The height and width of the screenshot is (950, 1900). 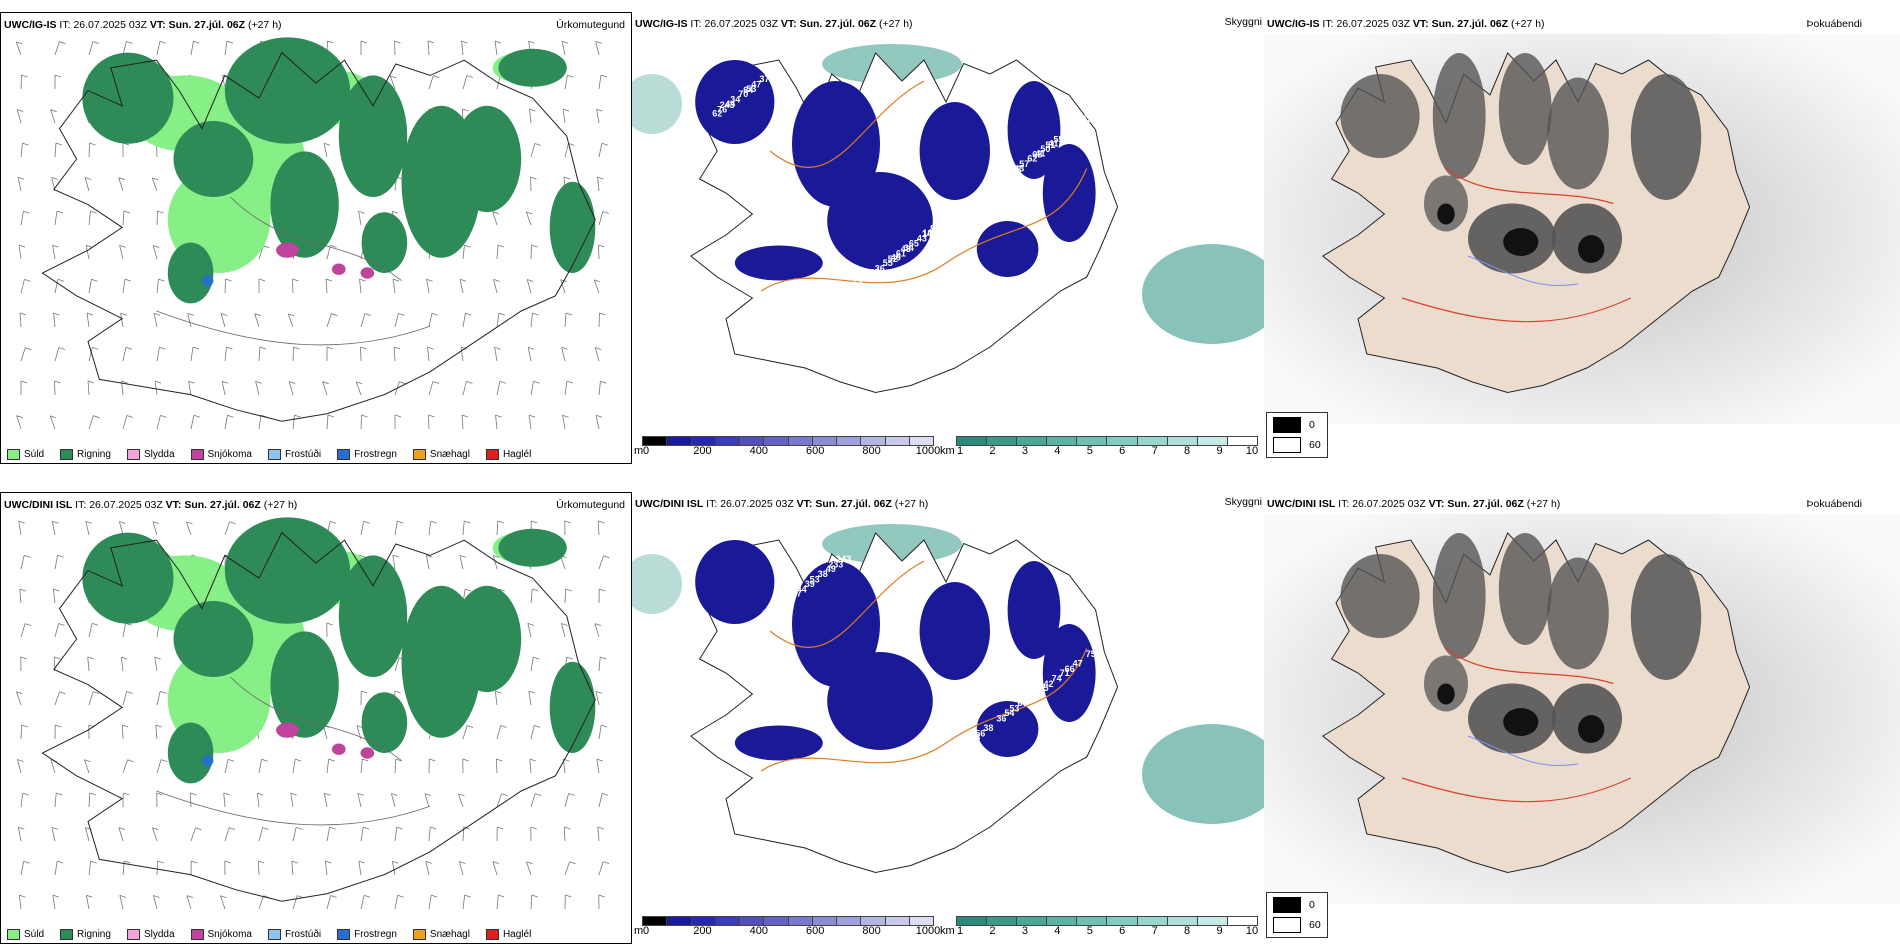 I want to click on ceiling-value-label: 33, so click(x=854, y=288).